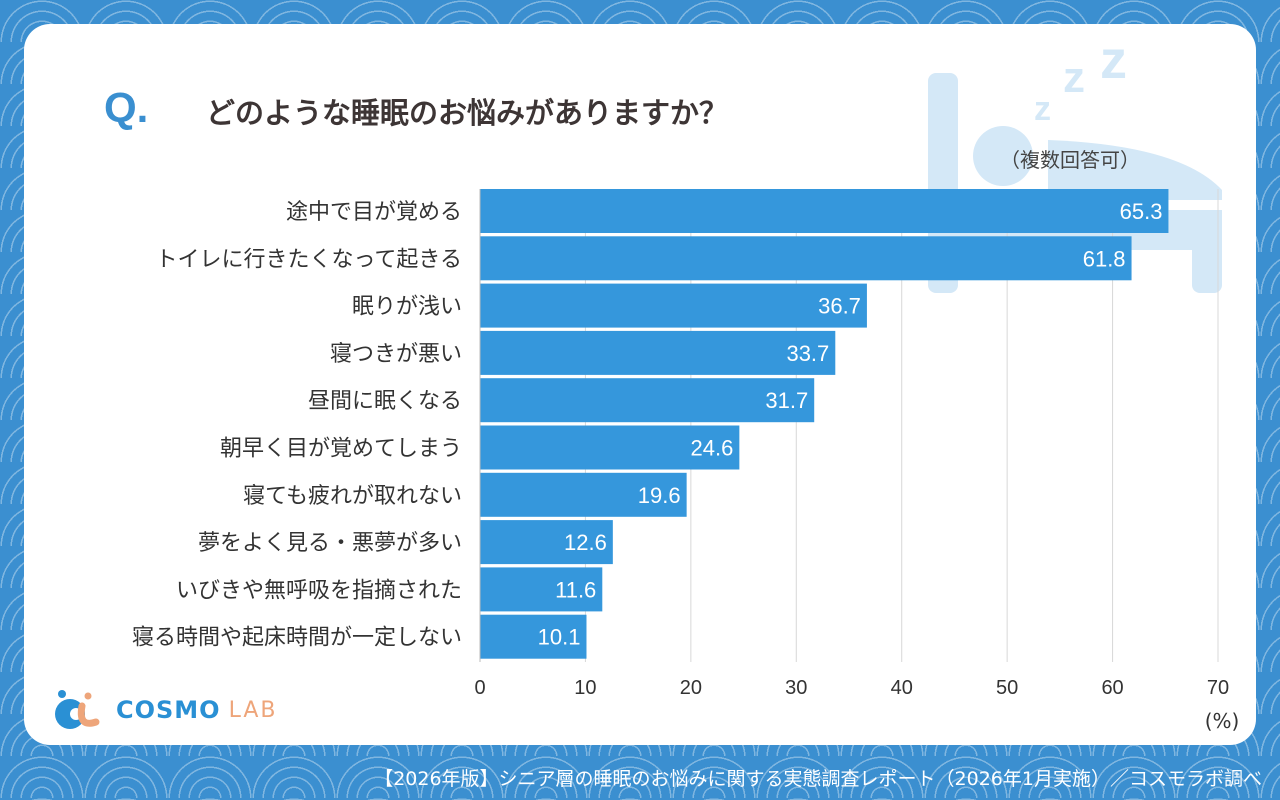 The image size is (1280, 800). Describe the element at coordinates (902, 688) in the screenshot. I see `x-tick-label: 40` at that location.